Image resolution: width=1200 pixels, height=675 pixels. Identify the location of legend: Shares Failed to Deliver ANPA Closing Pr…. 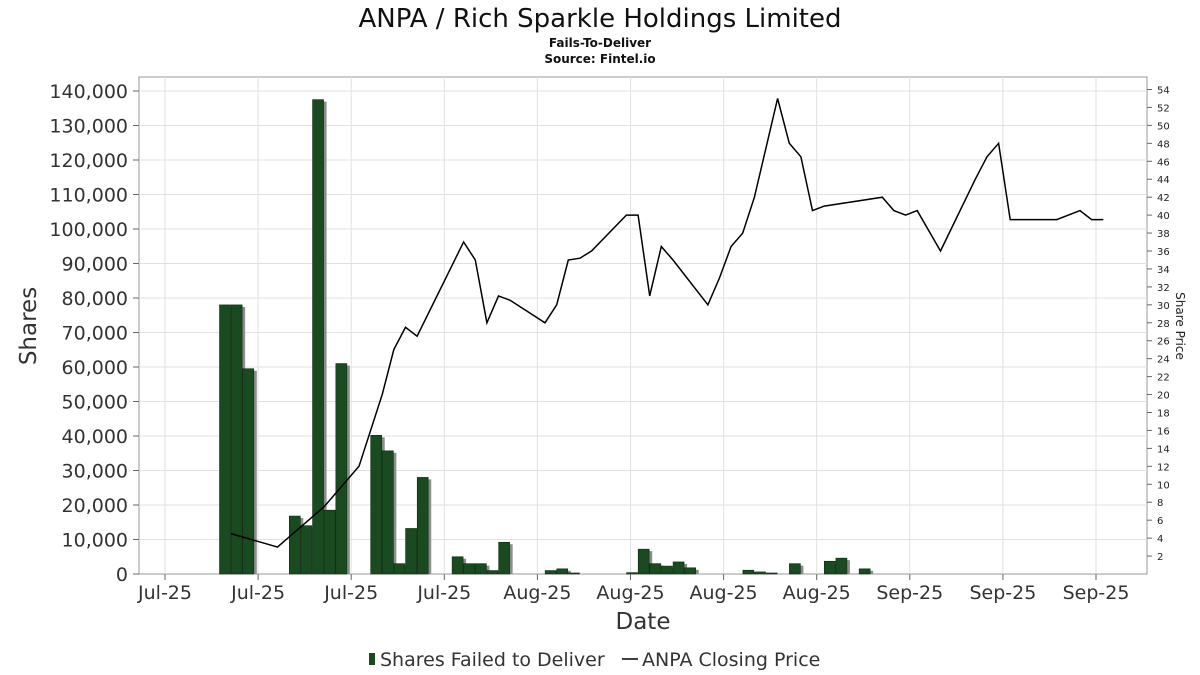
(594, 660).